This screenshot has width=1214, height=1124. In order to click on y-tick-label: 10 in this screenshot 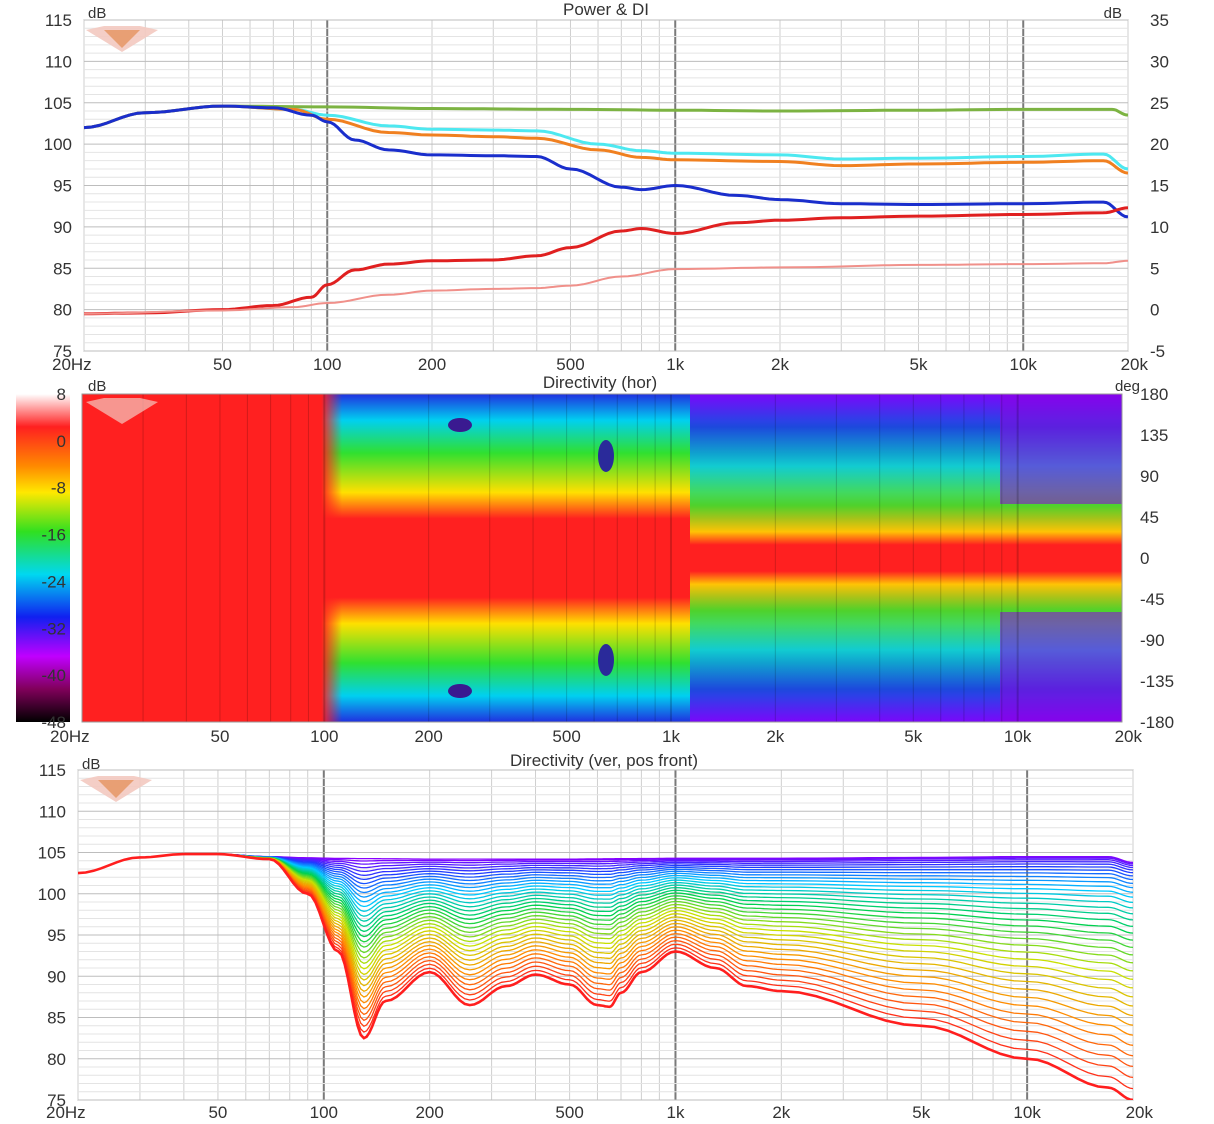, I will do `click(1159, 227)`.